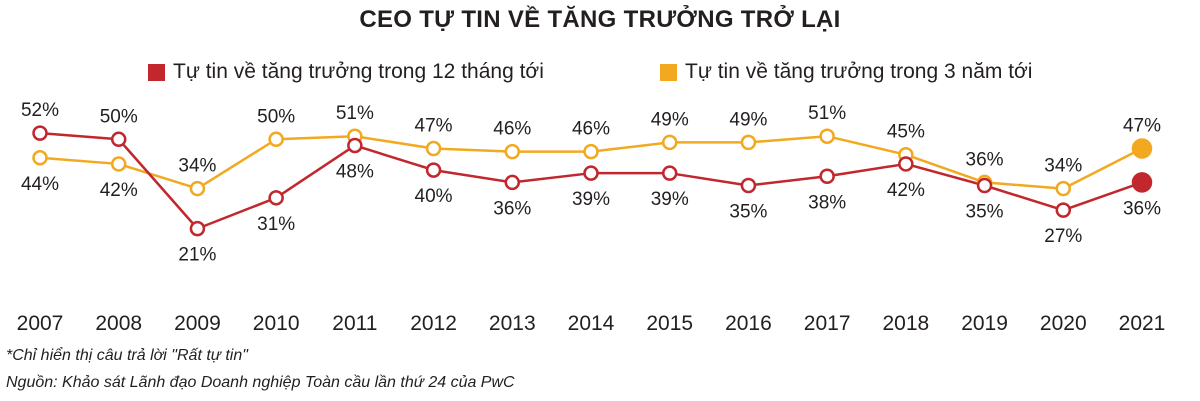  What do you see at coordinates (748, 119) in the screenshot?
I see `data-label-s1-2016: 49%` at bounding box center [748, 119].